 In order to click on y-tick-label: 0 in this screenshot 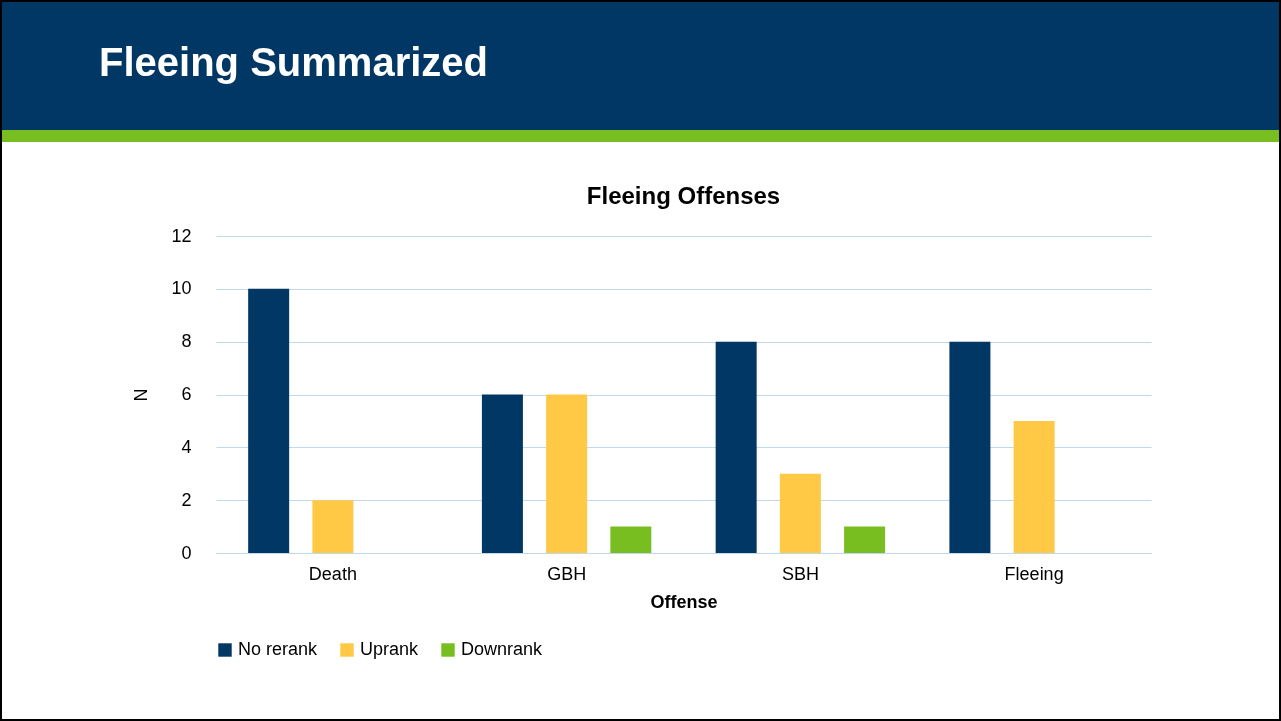, I will do `click(186, 552)`.